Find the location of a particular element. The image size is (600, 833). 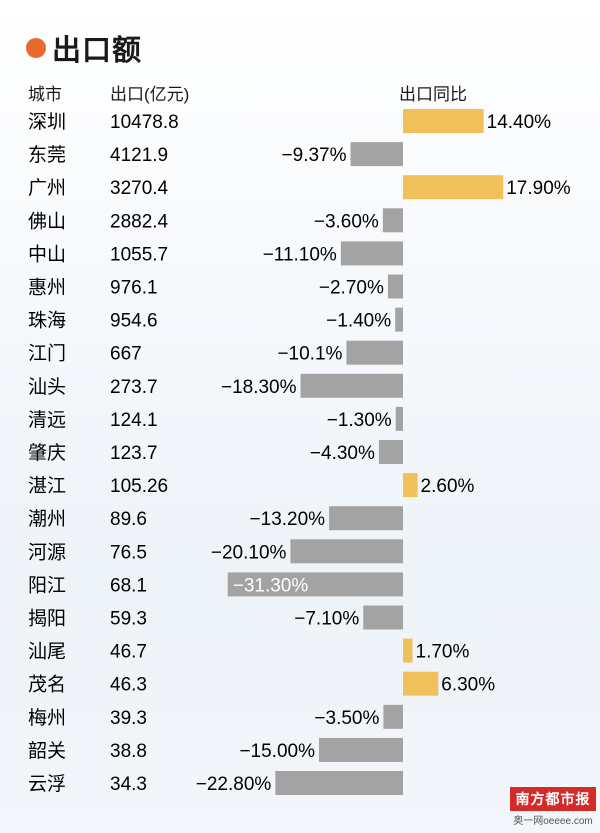

export-value: 976.1 is located at coordinates (134, 288).